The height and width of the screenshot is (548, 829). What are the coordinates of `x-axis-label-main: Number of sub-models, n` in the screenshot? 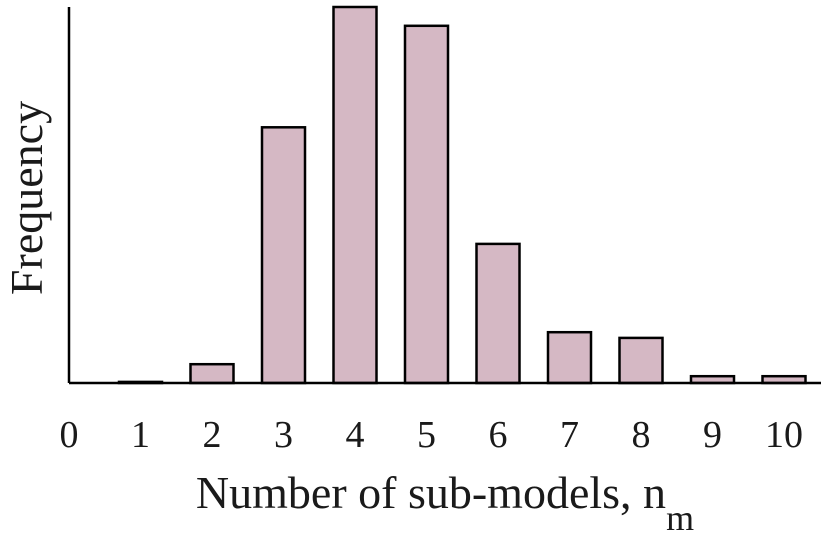 It's located at (431, 492).